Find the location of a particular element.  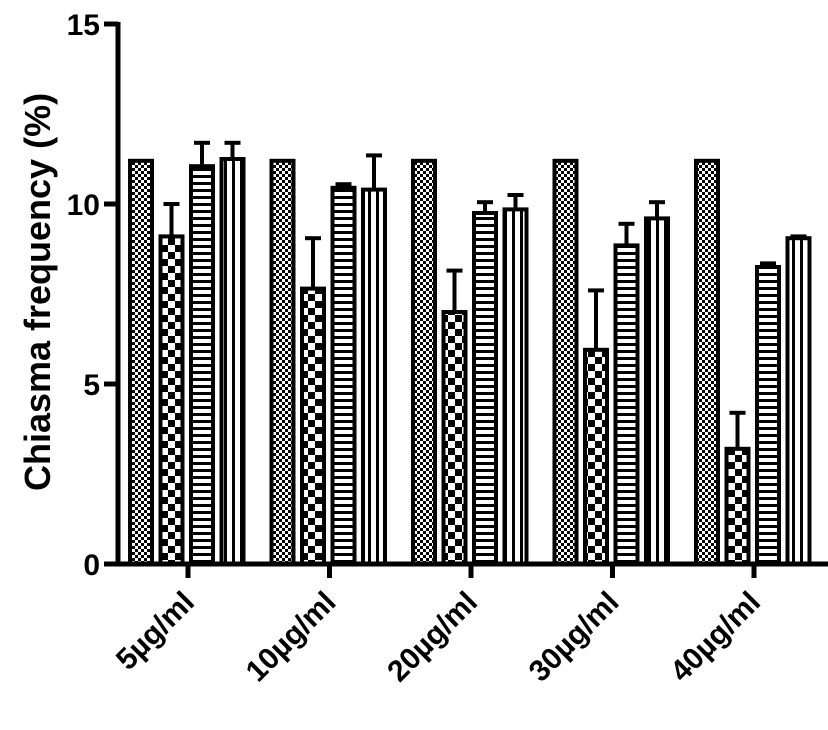

x-category-label-1: 5µg/ml is located at coordinates (155, 631).